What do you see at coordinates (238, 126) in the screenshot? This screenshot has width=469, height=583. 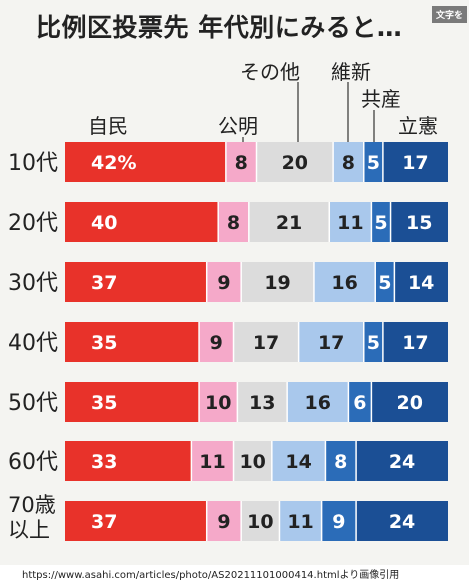 I see `legend-label: 公明` at bounding box center [238, 126].